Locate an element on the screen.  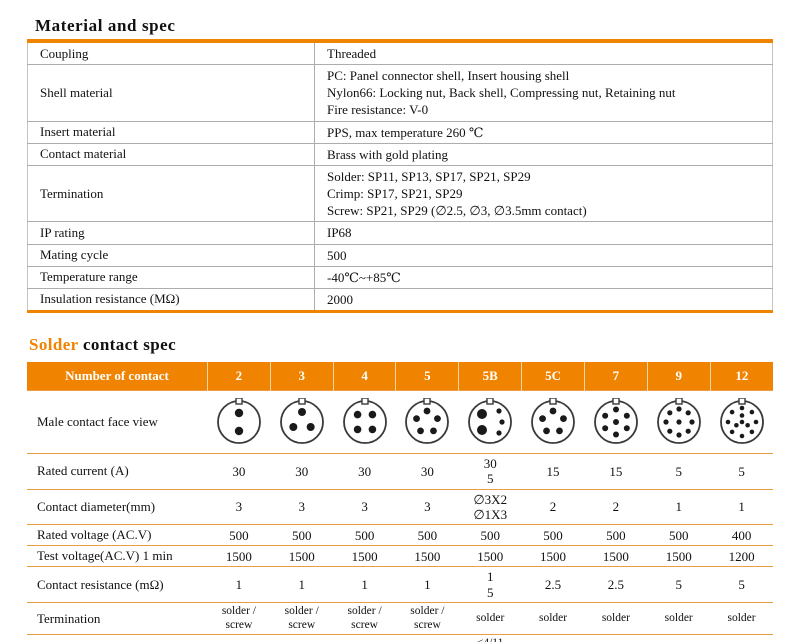
value-line: 2 is located at coordinates (616, 507).